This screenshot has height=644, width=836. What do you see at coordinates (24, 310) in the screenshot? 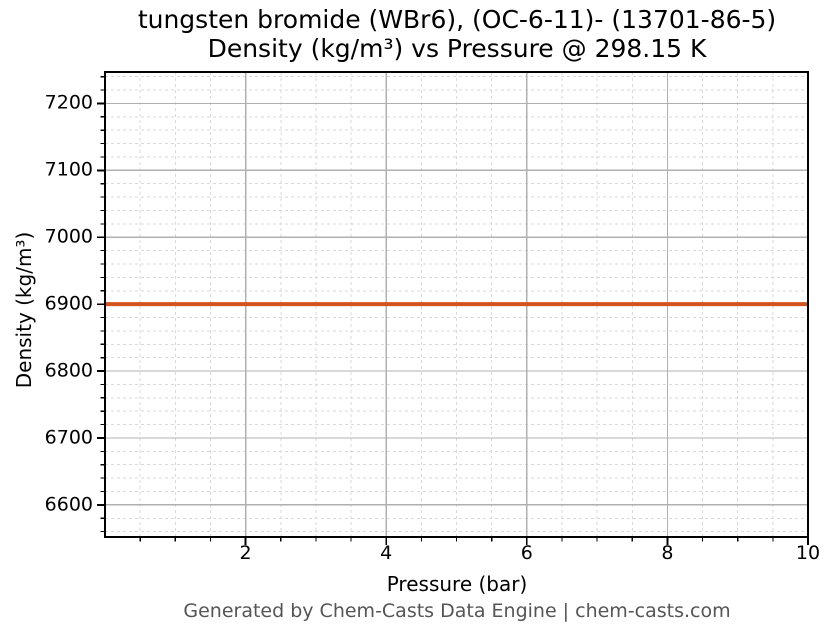
I see `y-axis-label: Density (kg/m³)` at bounding box center [24, 310].